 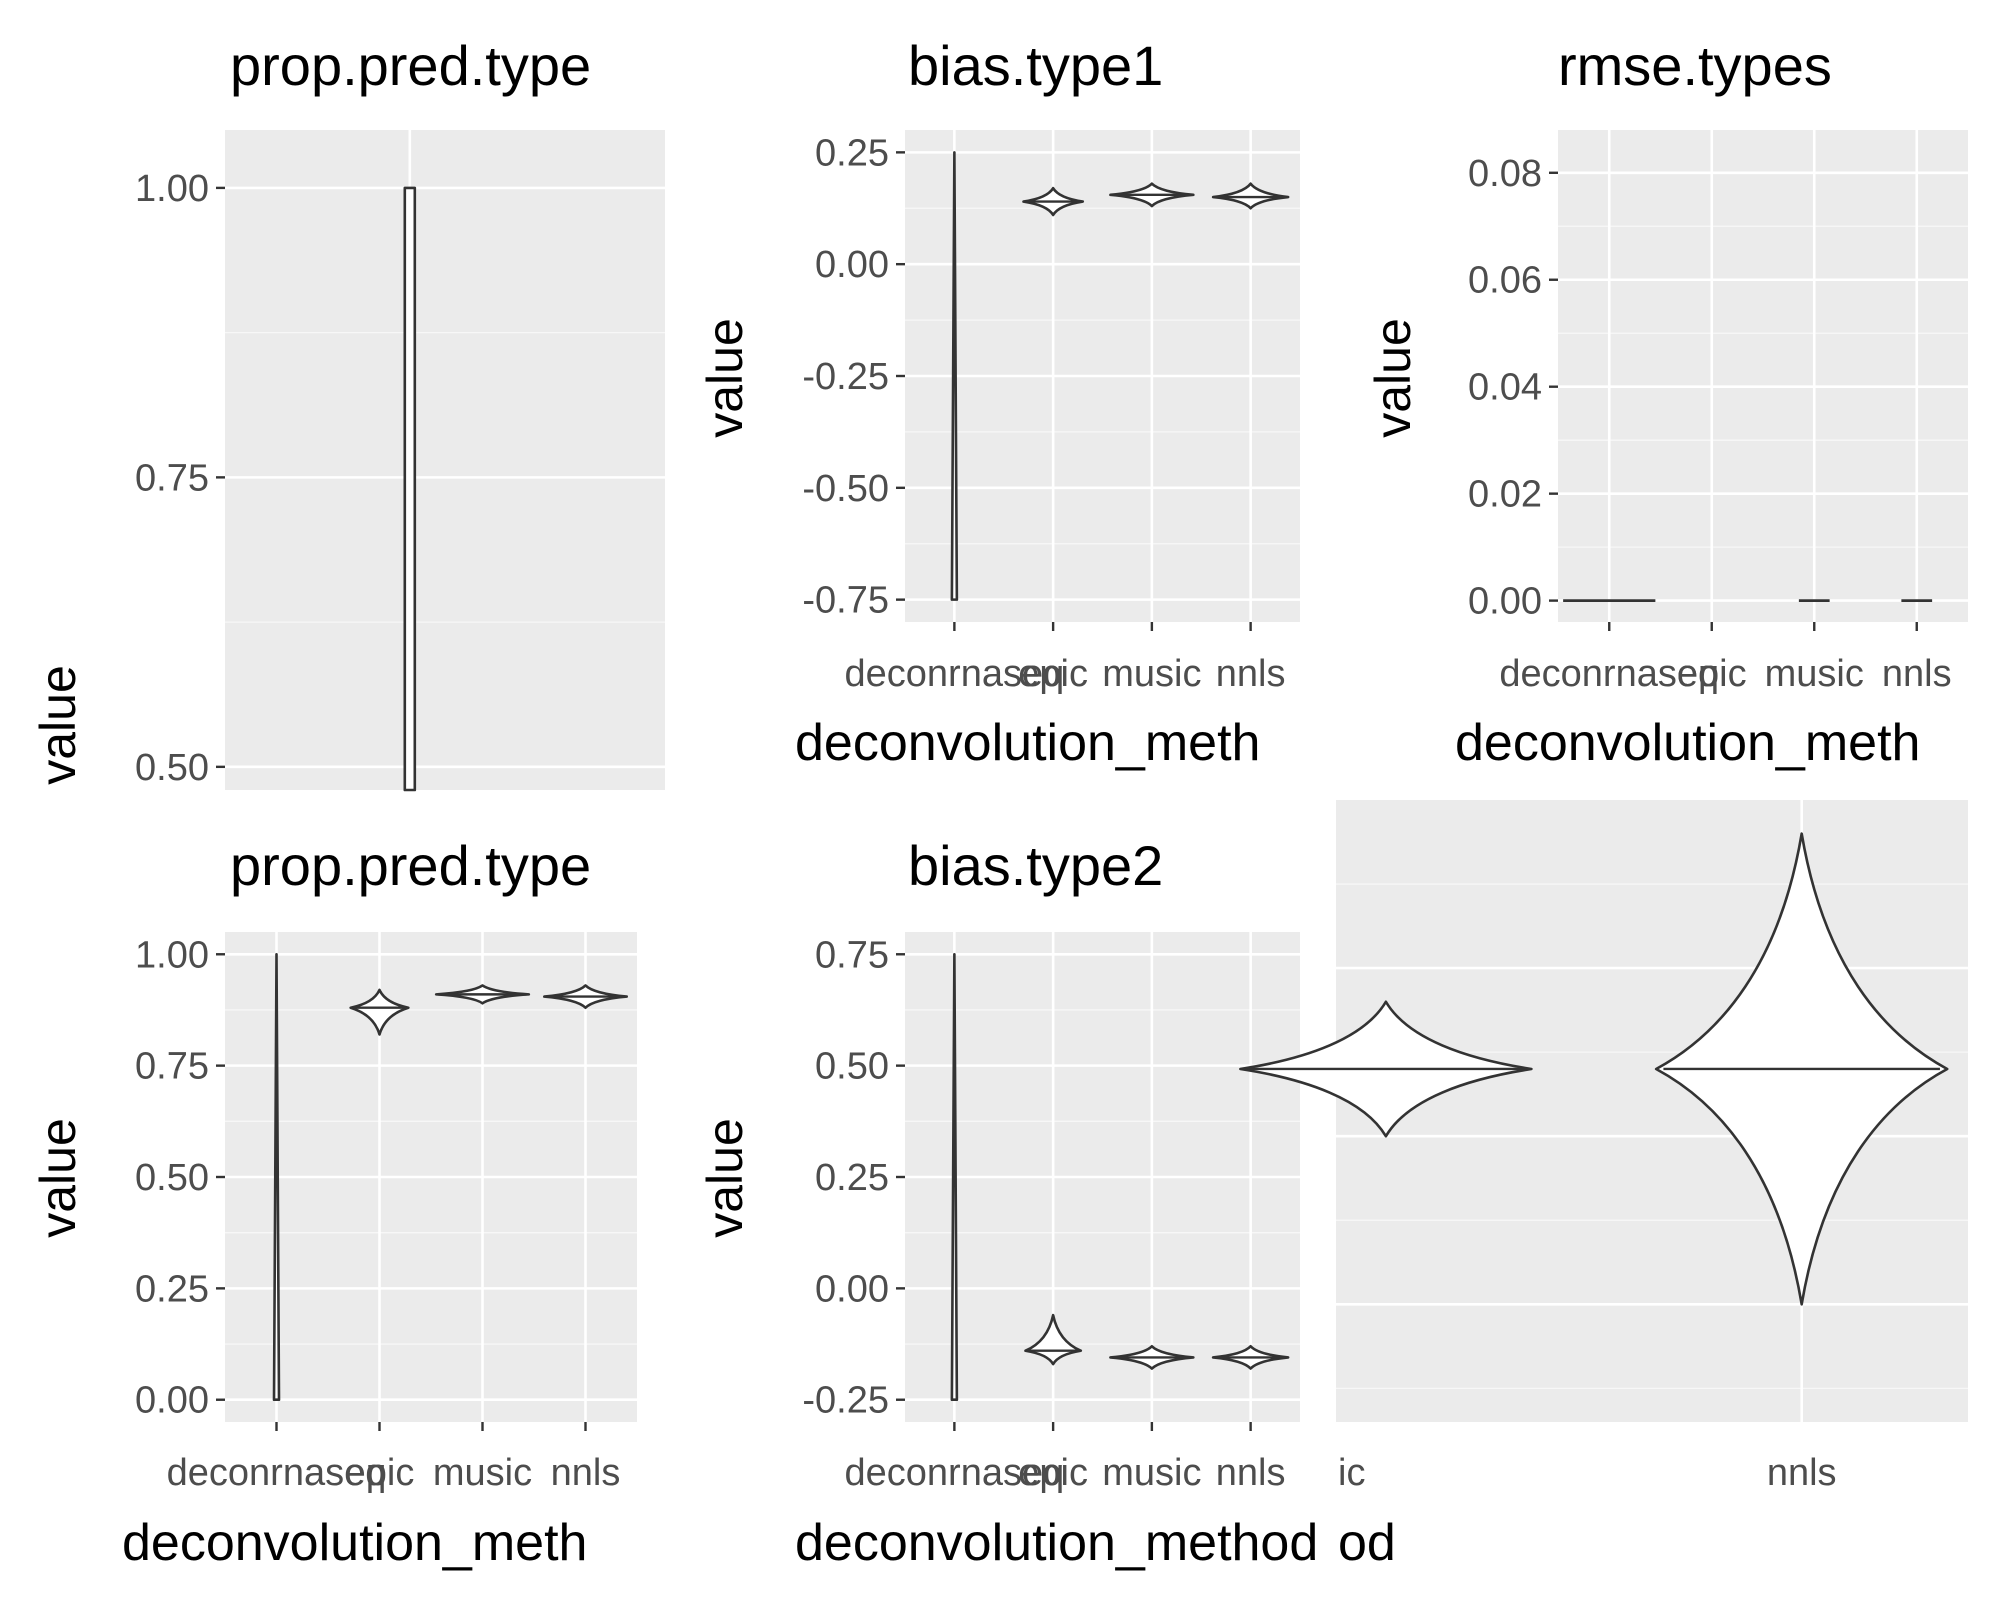 What do you see at coordinates (1505, 281) in the screenshot?
I see `y-tick-label: 0.06` at bounding box center [1505, 281].